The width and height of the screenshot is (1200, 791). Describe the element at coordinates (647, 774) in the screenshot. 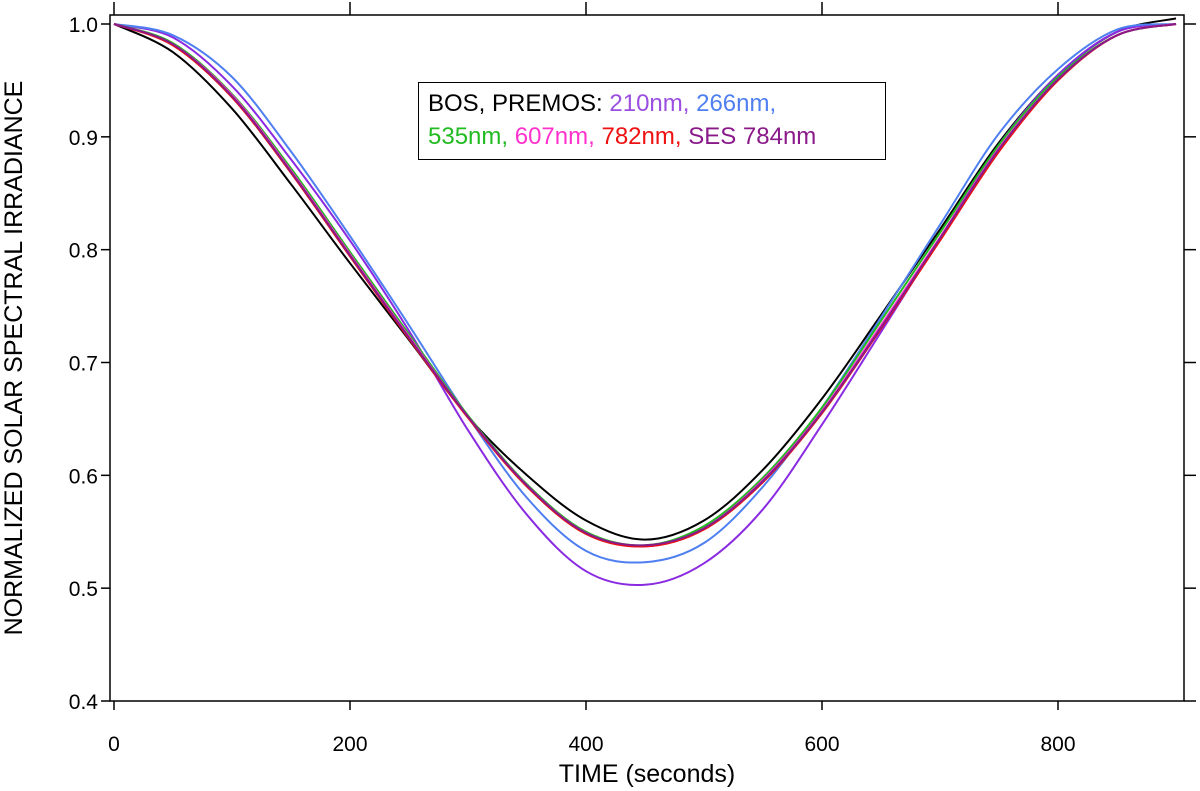

I see `x-axis-label: TIME (seconds)` at that location.